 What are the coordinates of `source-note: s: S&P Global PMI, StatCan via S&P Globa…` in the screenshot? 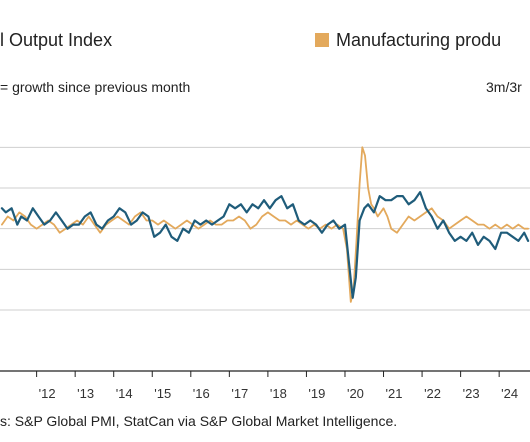 It's located at (199, 421).